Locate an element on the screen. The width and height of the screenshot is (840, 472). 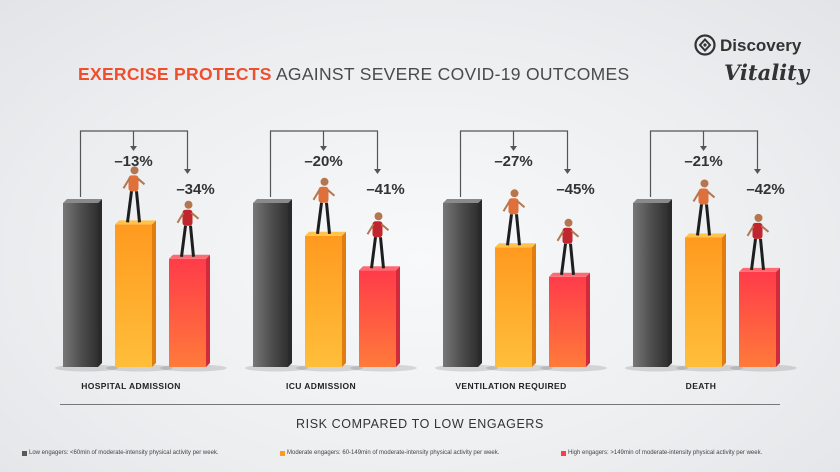
runner-hospital-admission-high-leg-left is located at coordinates (183, 241).